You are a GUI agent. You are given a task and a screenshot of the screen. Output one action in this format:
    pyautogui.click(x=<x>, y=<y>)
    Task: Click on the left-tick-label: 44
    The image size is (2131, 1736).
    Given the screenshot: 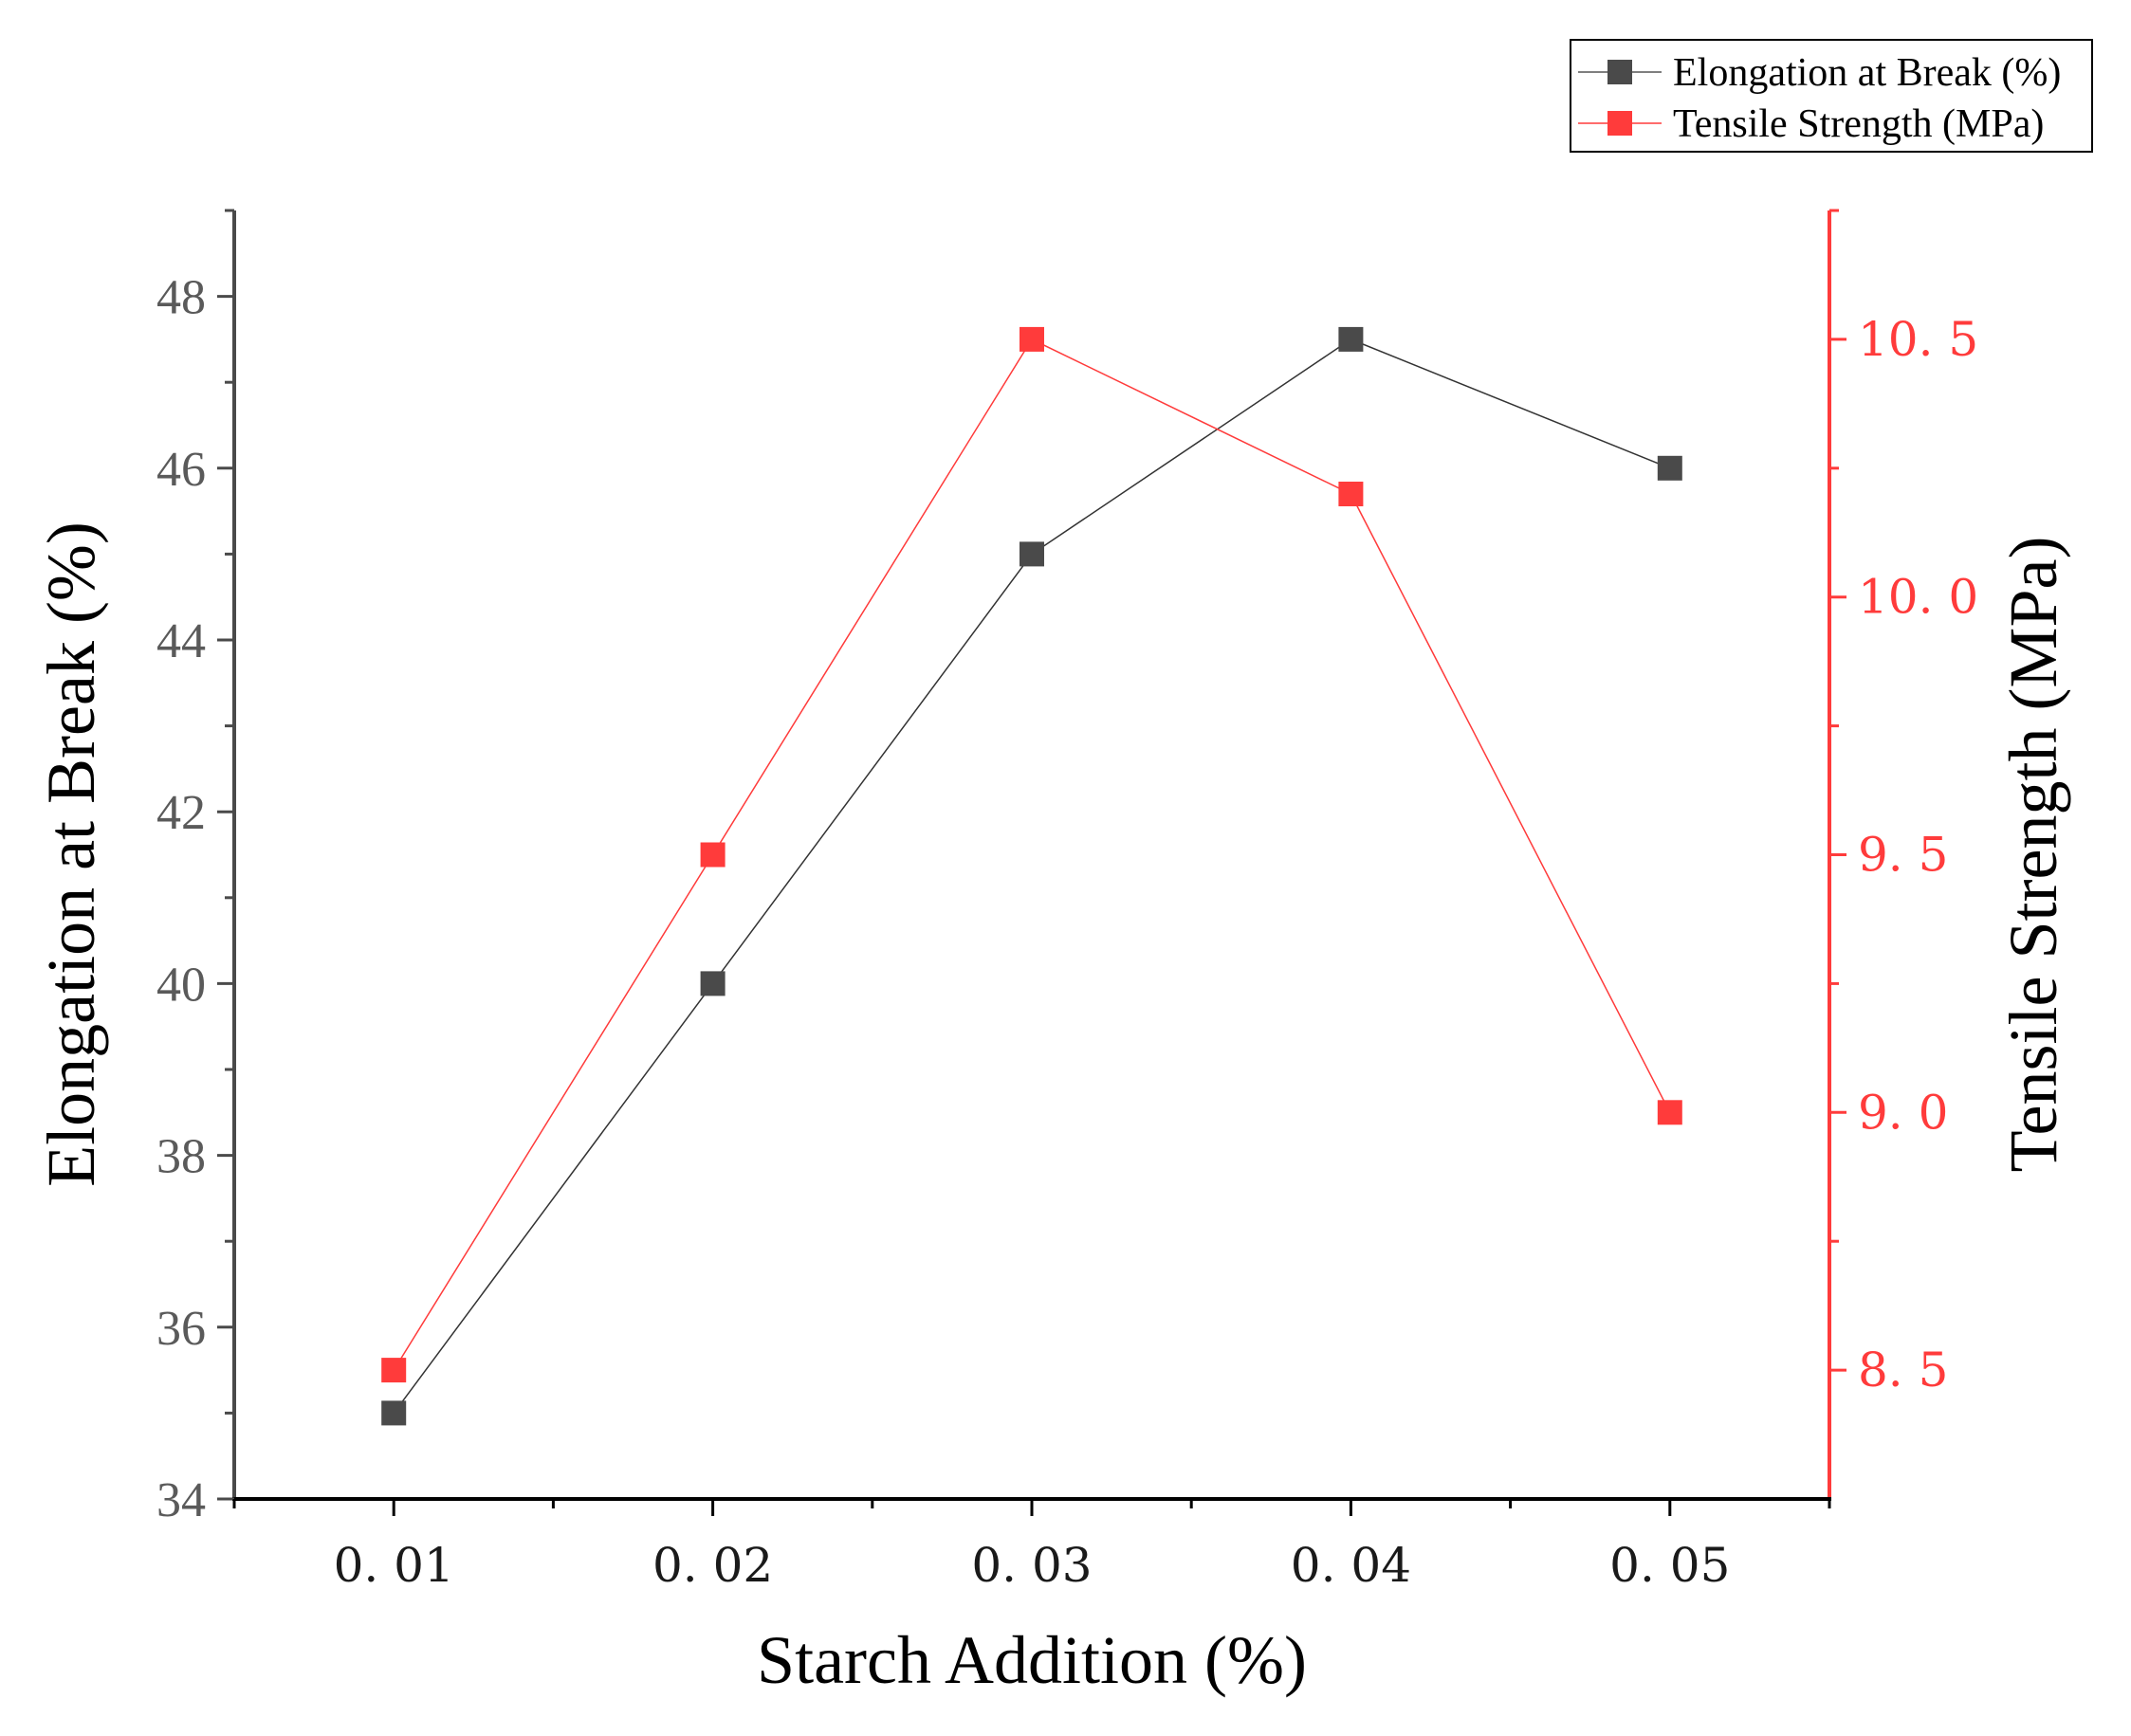 What is the action you would take?
    pyautogui.click(x=181, y=641)
    